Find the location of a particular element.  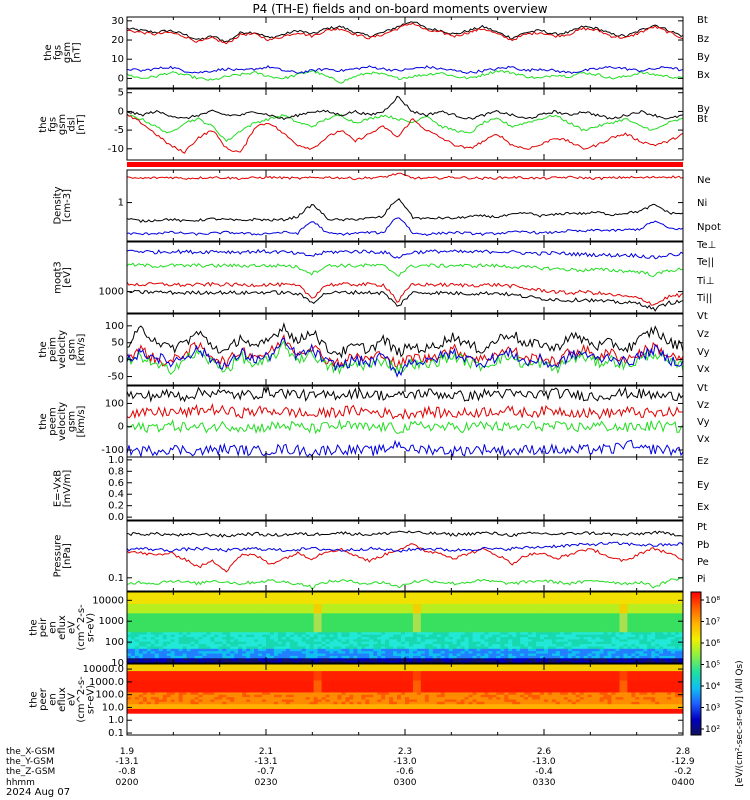

legend-ti||: Ti|| is located at coordinates (704, 298).